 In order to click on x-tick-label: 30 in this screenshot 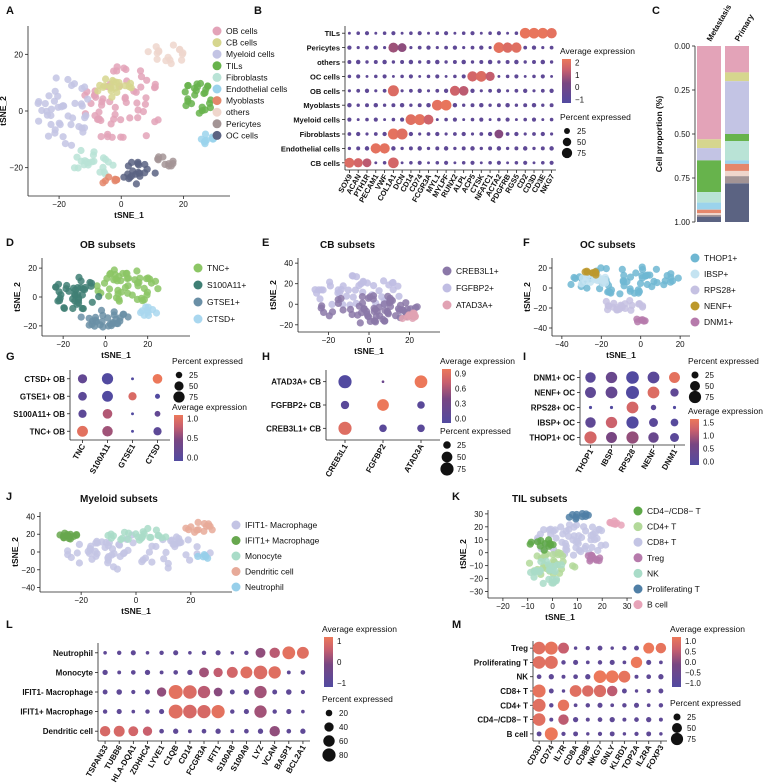, I will do `click(627, 606)`.